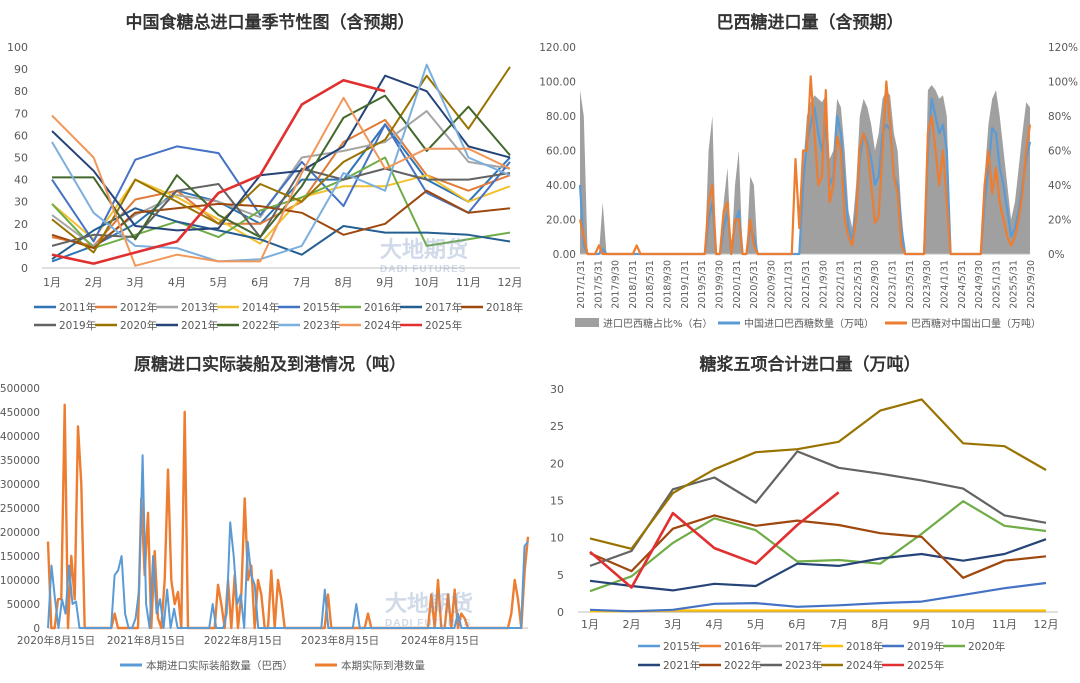 This screenshot has width=1080, height=683. What do you see at coordinates (809, 323) in the screenshot?
I see `legend-label: 中国进口巴西糖数量（万吨）` at bounding box center [809, 323].